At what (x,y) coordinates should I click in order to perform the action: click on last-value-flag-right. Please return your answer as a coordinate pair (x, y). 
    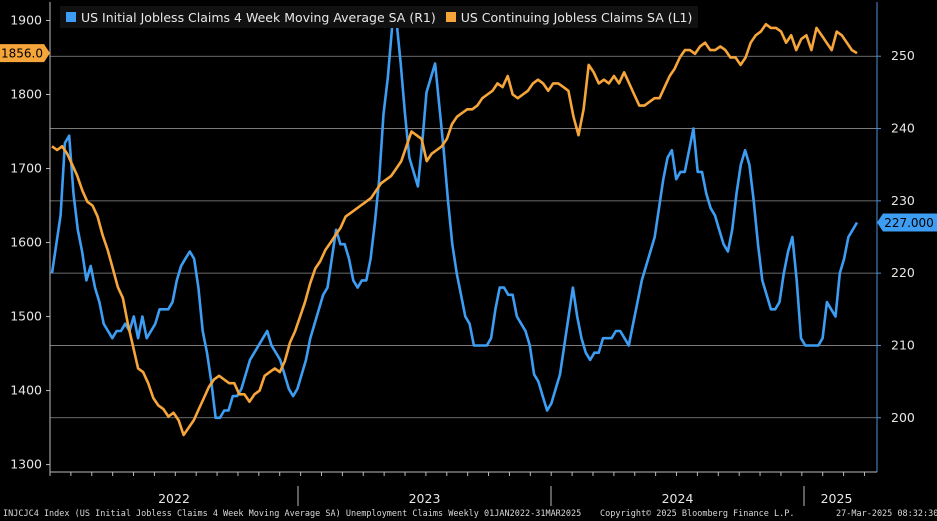
    Looking at the image, I should click on (907, 222).